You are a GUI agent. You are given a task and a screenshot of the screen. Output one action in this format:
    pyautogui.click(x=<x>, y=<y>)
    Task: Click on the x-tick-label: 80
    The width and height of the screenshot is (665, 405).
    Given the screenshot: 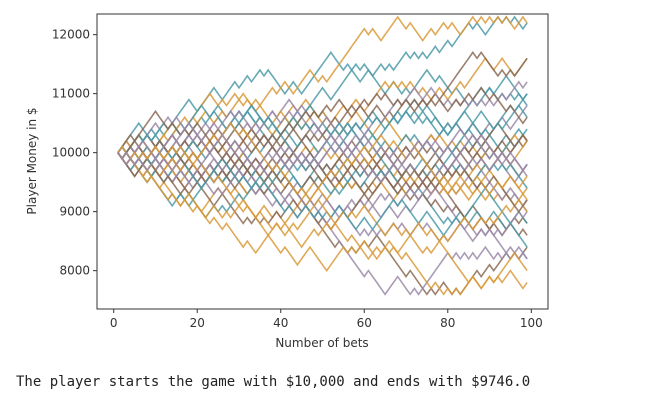 What is the action you would take?
    pyautogui.click(x=447, y=323)
    